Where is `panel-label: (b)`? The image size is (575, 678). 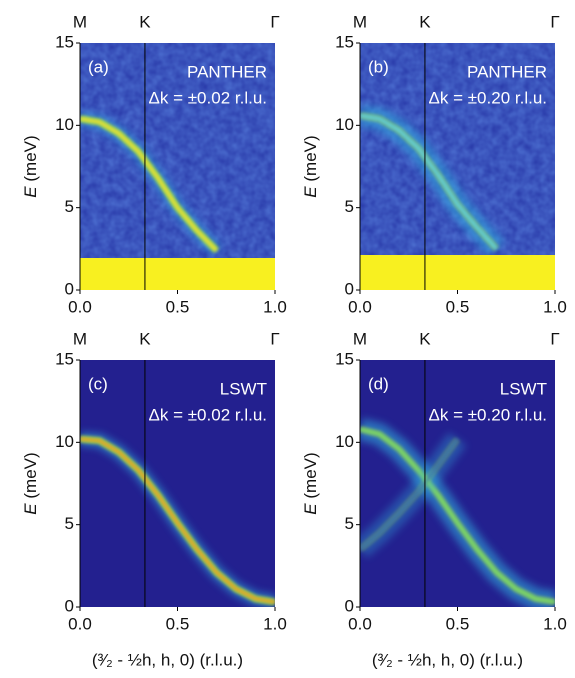
panel-label: (b) is located at coordinates (378, 66).